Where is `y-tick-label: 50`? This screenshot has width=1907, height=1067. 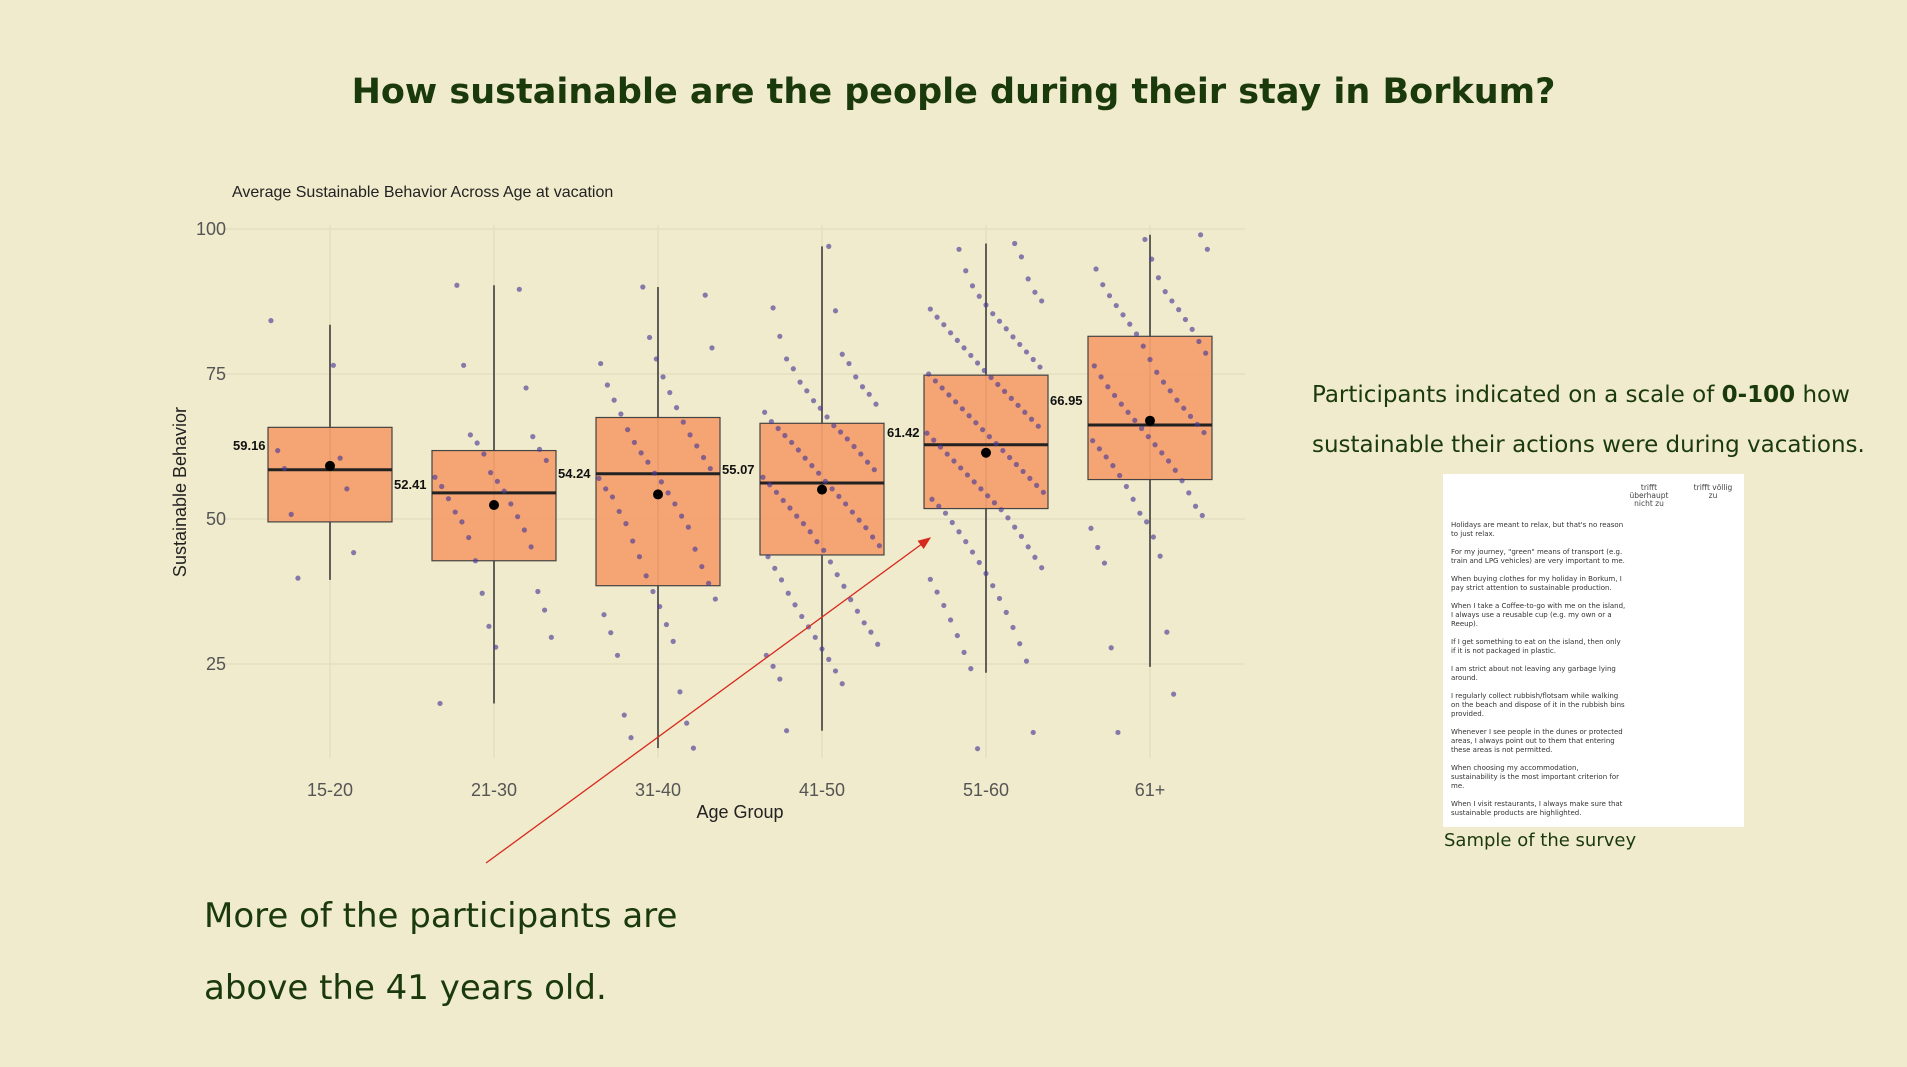
y-tick-label: 50 is located at coordinates (216, 519).